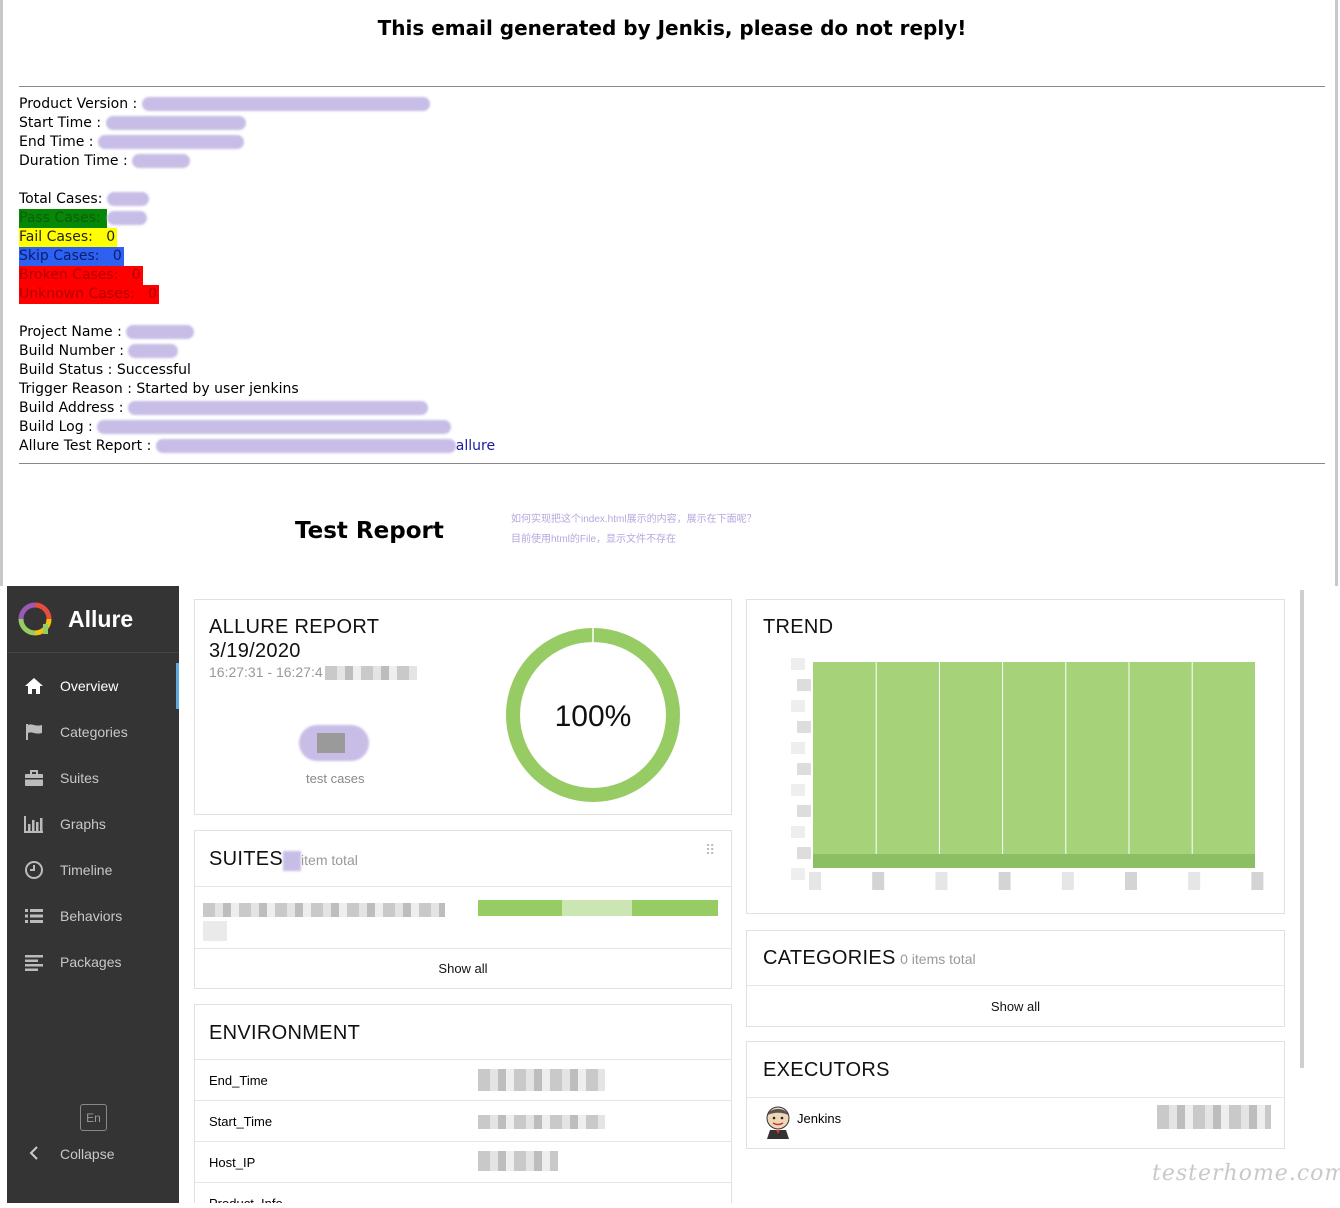  I want to click on trend-area, so click(1034, 765).